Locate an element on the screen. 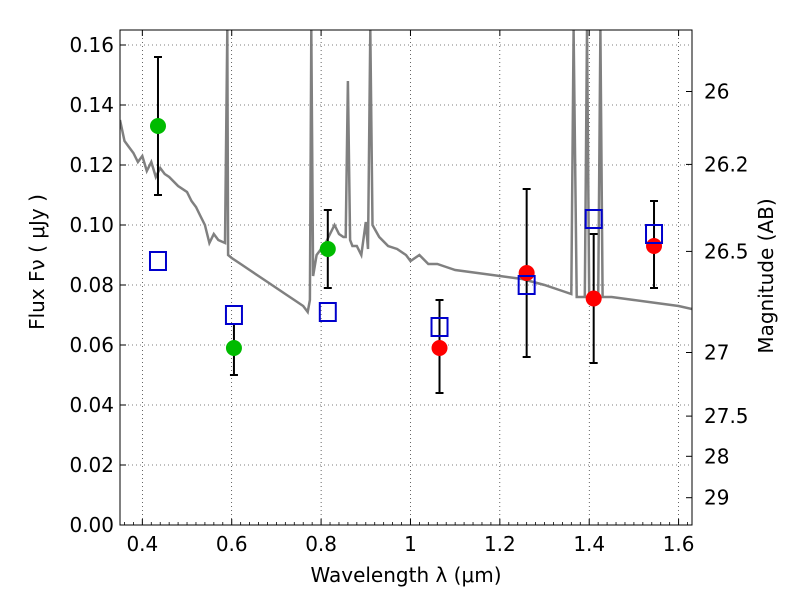  right-tick-label: 26.2 is located at coordinates (726, 164).